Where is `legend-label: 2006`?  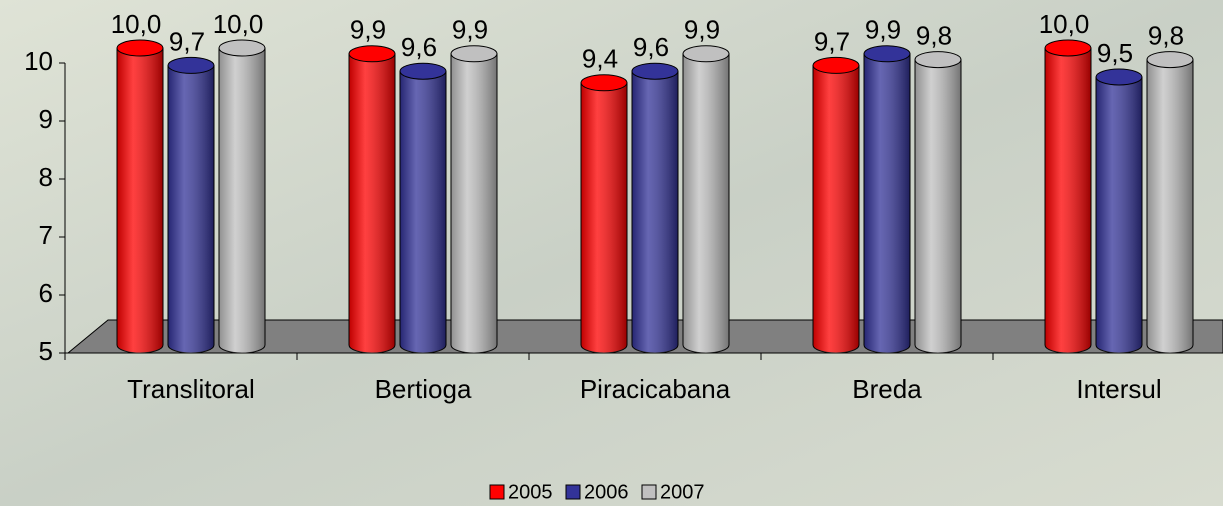
legend-label: 2006 is located at coordinates (606, 492).